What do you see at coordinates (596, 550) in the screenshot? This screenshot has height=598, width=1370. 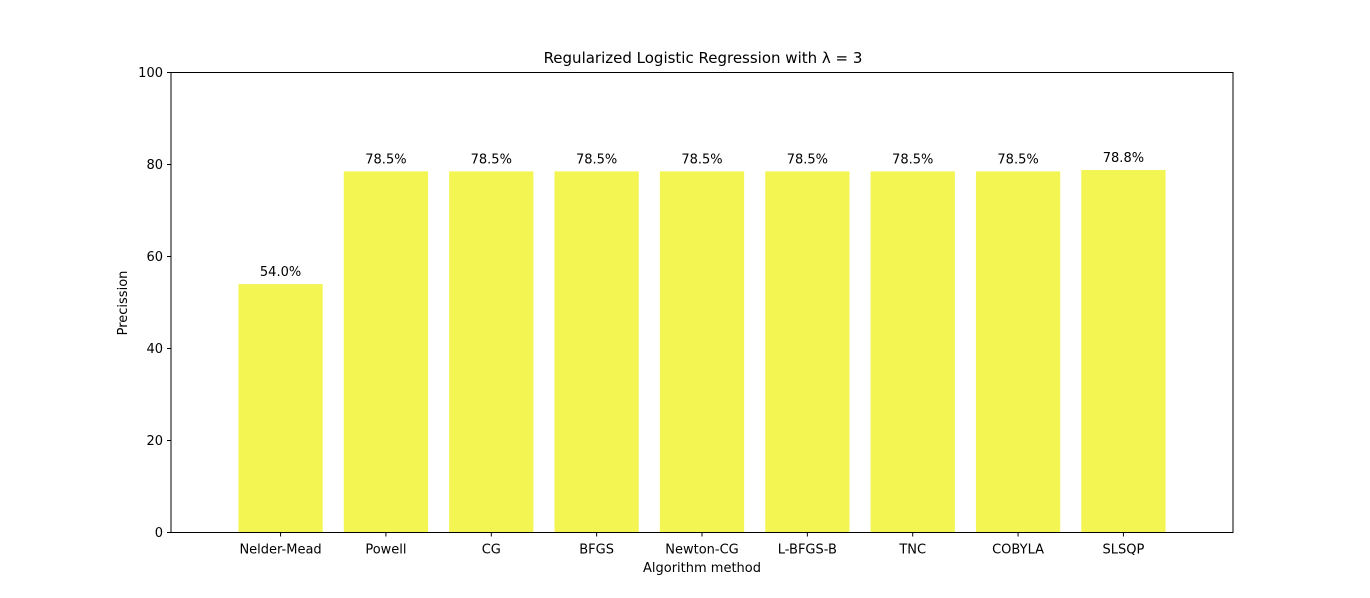 I see `x-tick-label: BFGS` at bounding box center [596, 550].